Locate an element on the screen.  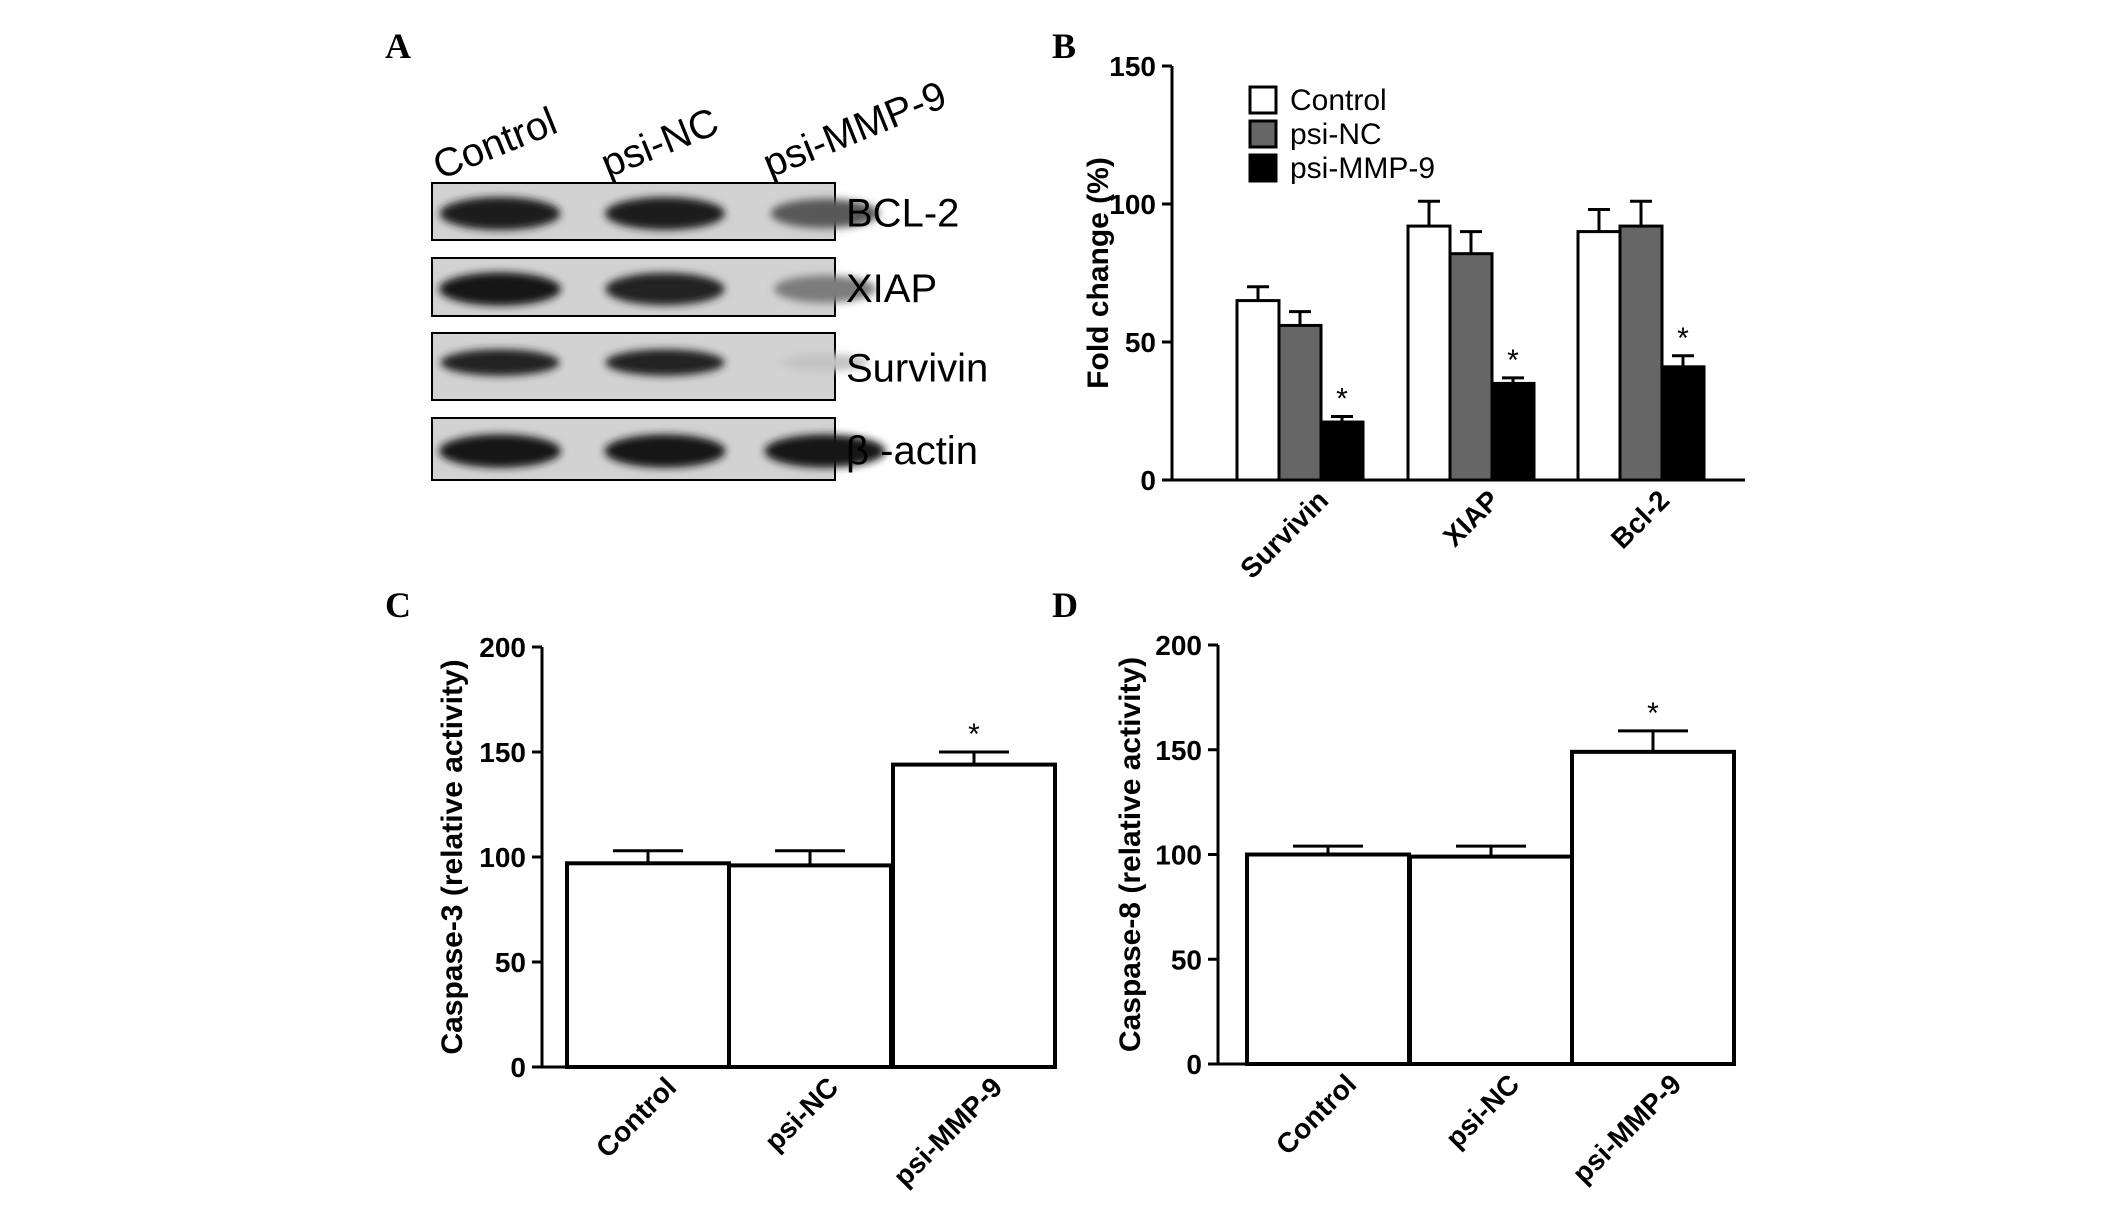
blot-band-survivin-control is located at coordinates (500, 362).